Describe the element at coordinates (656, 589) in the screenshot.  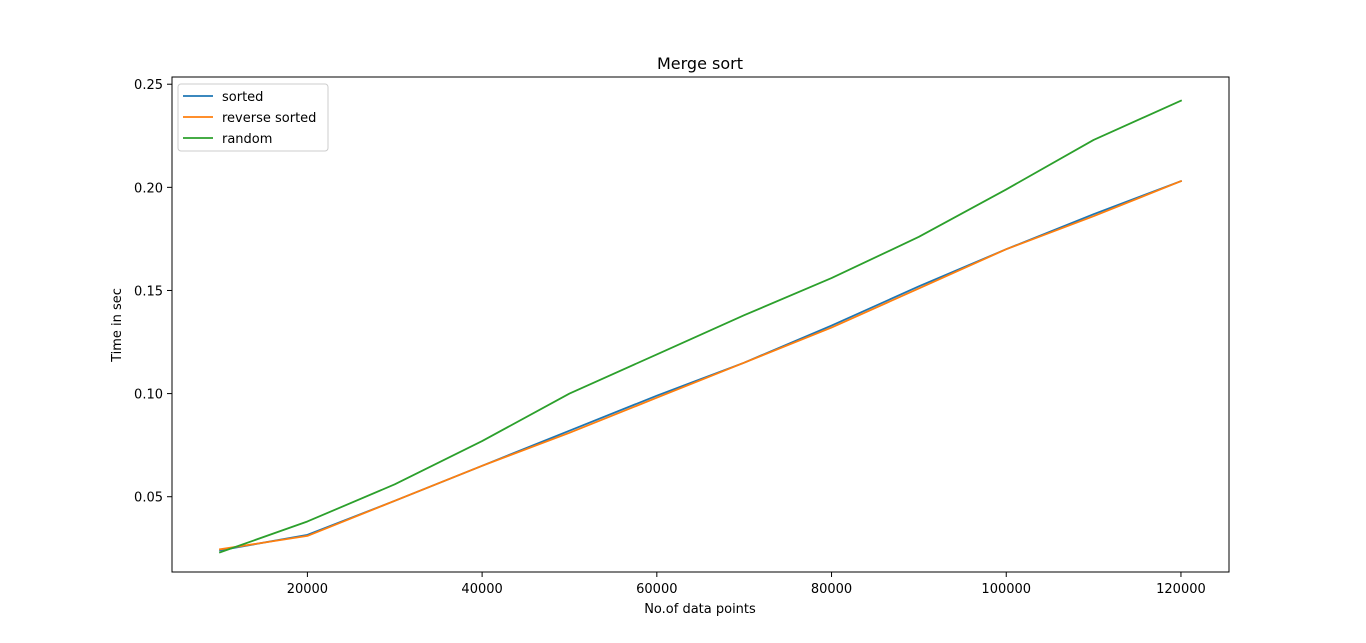
I see `x-tick-label: 60000` at that location.